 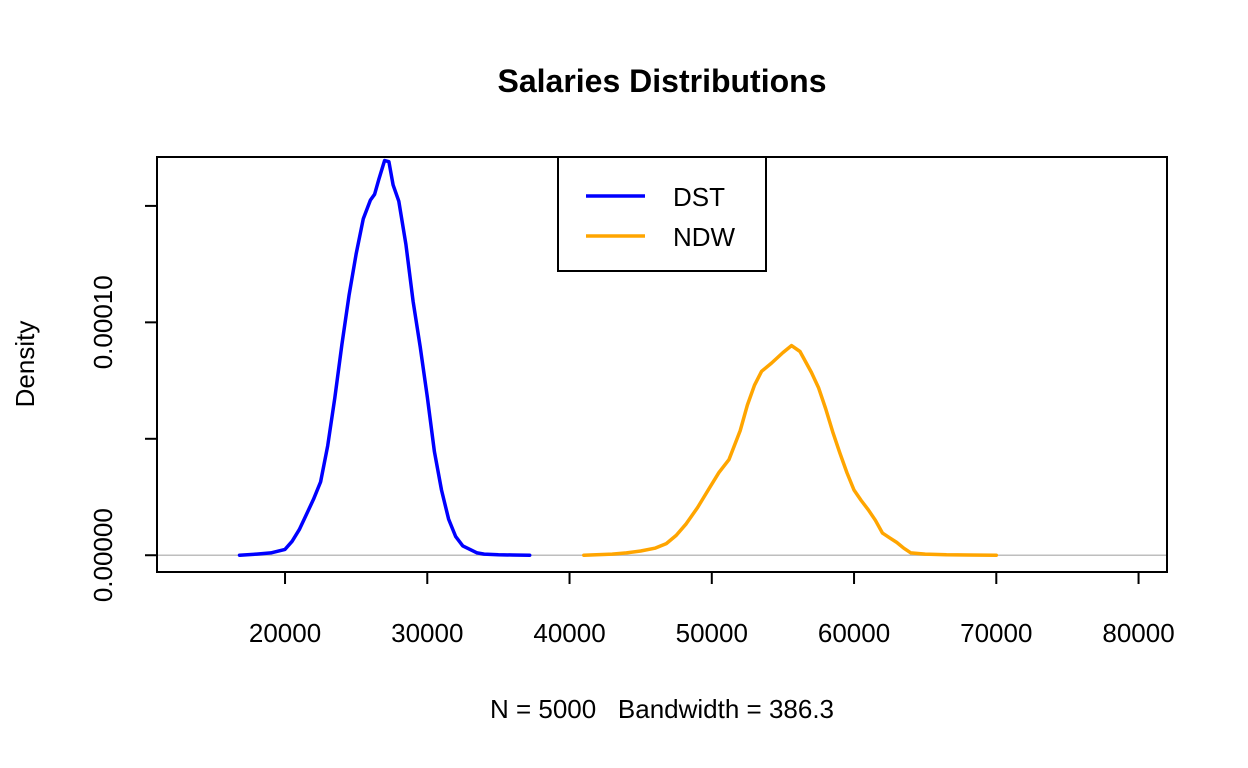 What do you see at coordinates (712, 609) in the screenshot?
I see `x-axis: 20000 30000 40000 50000 60000 70000 80000` at bounding box center [712, 609].